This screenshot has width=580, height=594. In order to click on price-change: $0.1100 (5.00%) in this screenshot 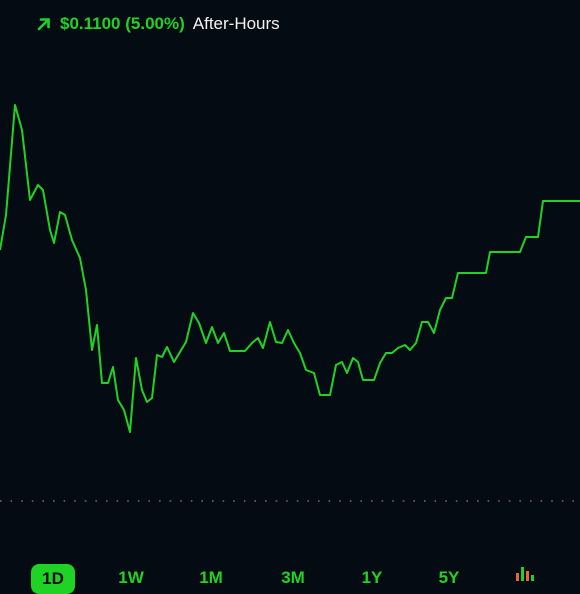, I will do `click(122, 23)`.